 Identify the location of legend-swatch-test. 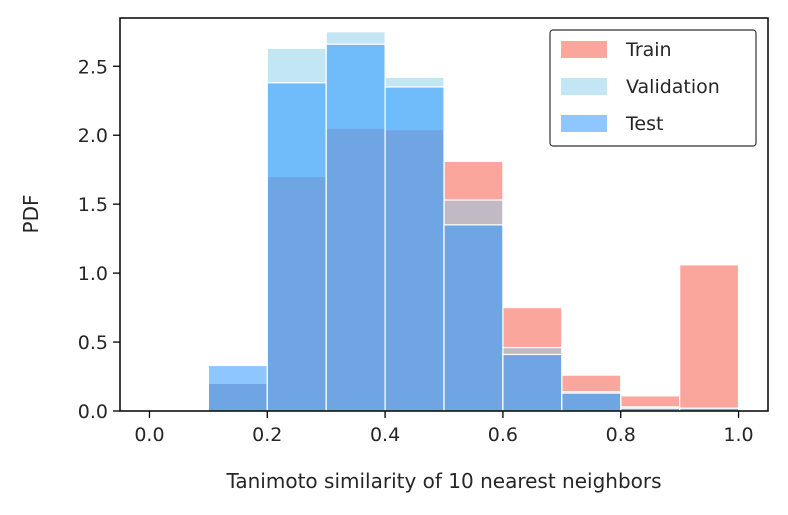
(584, 123).